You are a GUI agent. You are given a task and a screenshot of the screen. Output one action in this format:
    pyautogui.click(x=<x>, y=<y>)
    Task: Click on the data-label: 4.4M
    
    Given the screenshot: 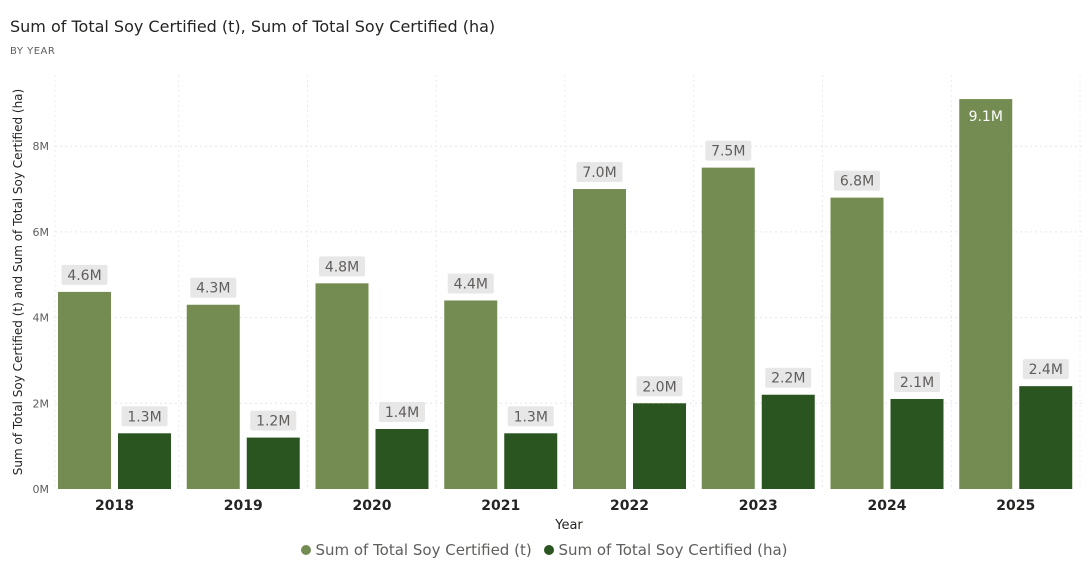 What is the action you would take?
    pyautogui.click(x=471, y=284)
    